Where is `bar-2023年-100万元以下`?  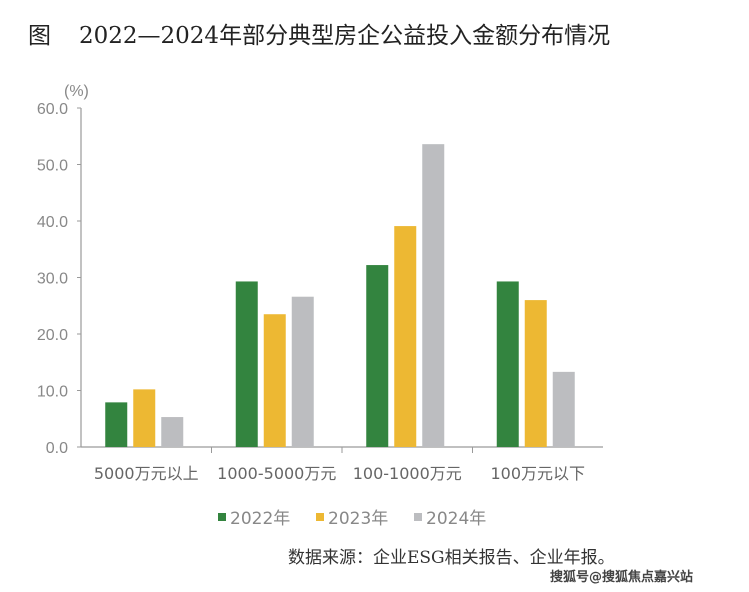 bar-2023年-100万元以下 is located at coordinates (535, 373).